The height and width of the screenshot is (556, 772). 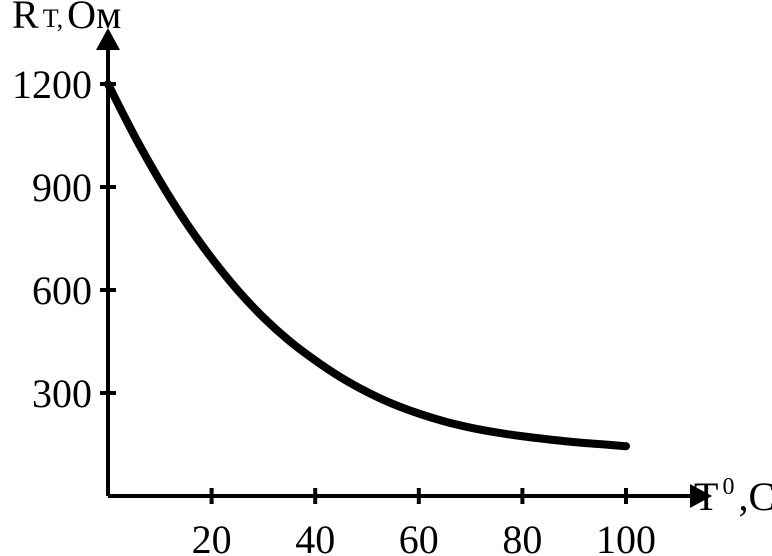 I want to click on x-tick-label: 100, so click(x=626, y=536).